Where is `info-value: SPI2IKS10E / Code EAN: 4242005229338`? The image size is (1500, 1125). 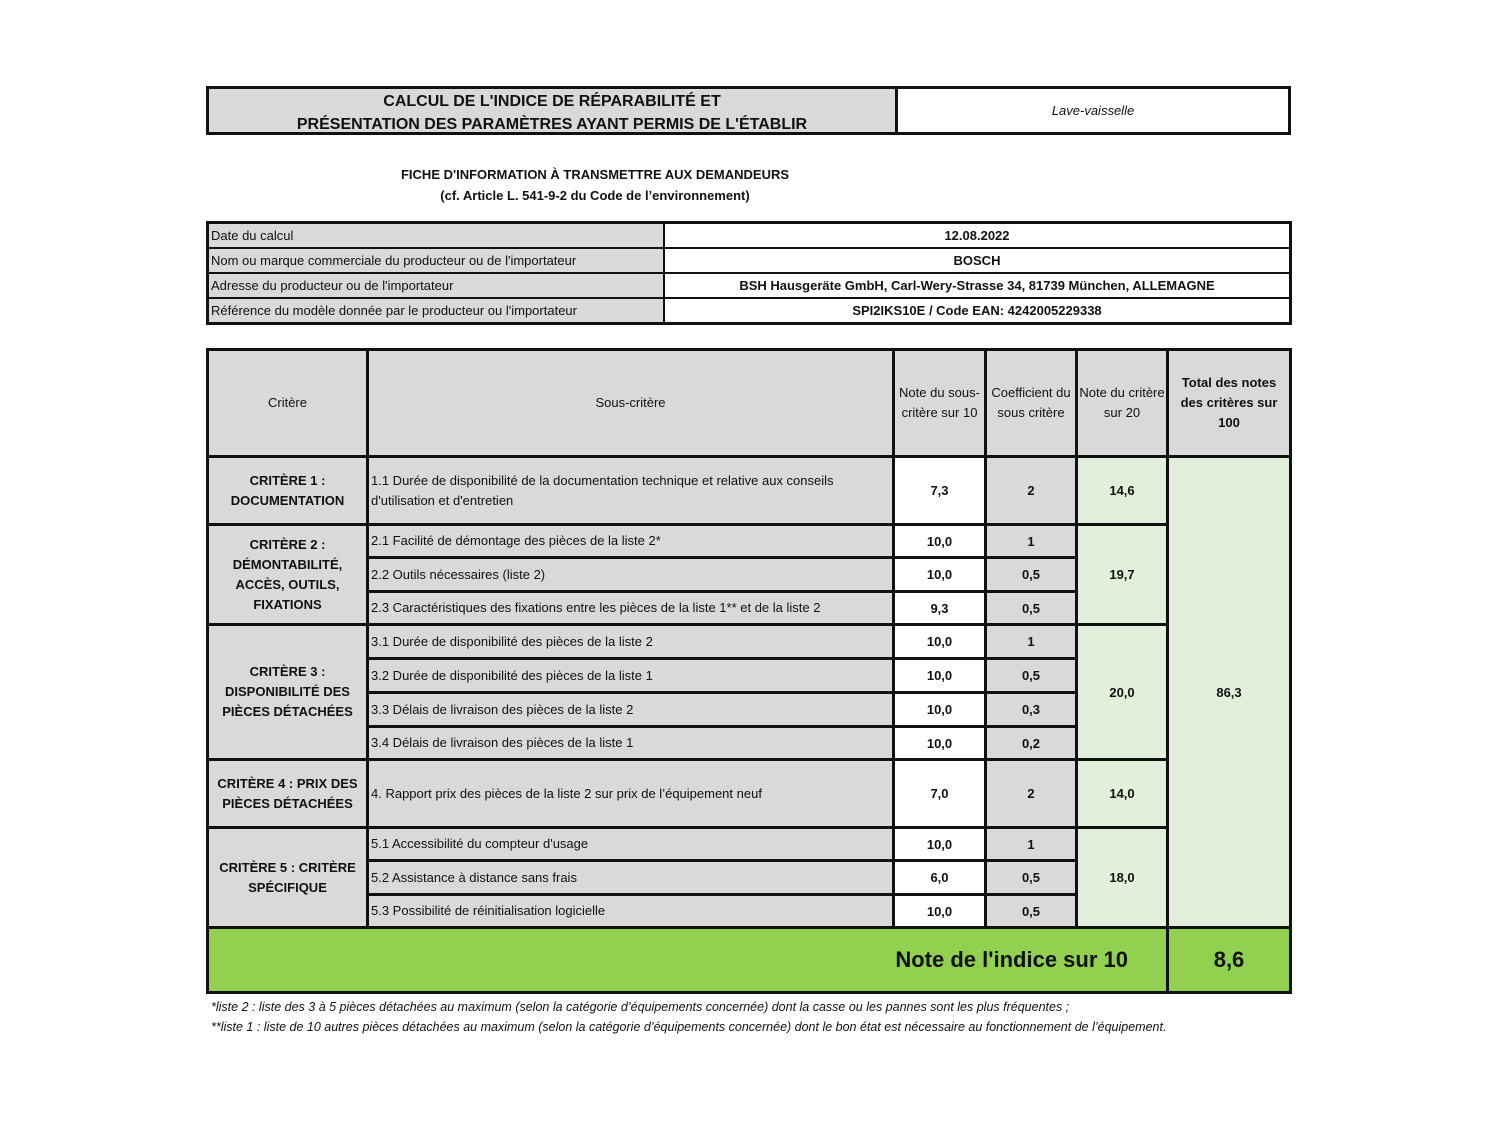
info-value: SPI2IKS10E / Code EAN: 4242005229338 is located at coordinates (977, 311).